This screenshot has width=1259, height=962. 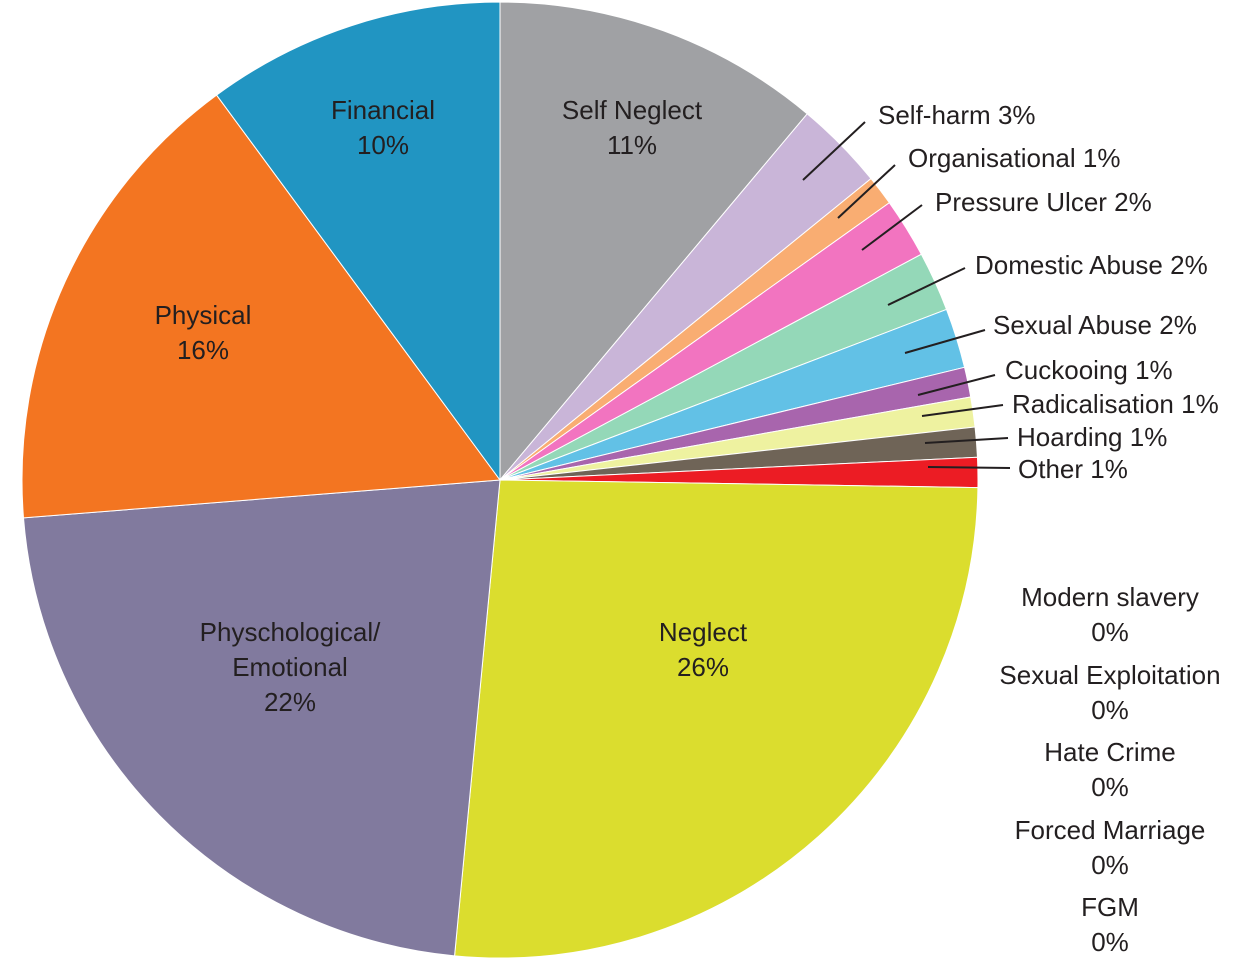 What do you see at coordinates (290, 649) in the screenshot?
I see `category-label: Physchological/ Emotional` at bounding box center [290, 649].